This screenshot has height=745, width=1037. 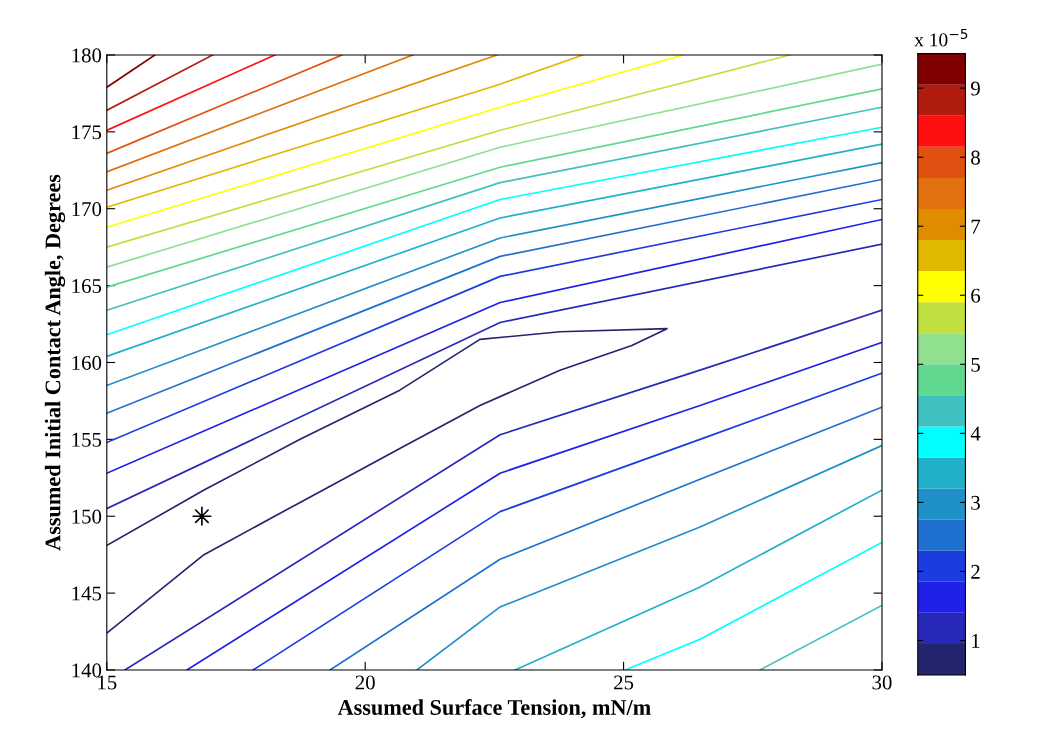 What do you see at coordinates (624, 682) in the screenshot?
I see `x-tick-label: 25` at bounding box center [624, 682].